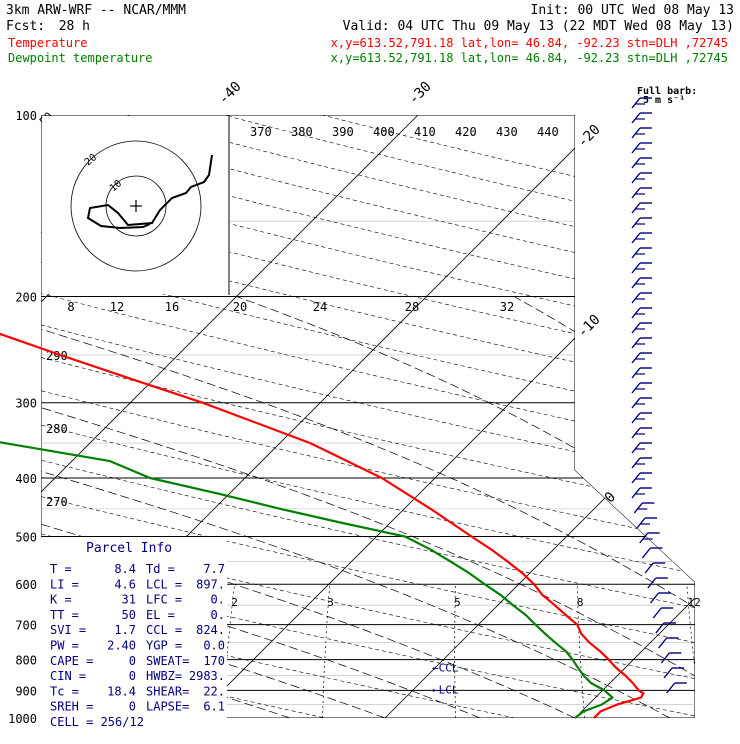 This screenshot has height=744, width=740. I want to click on parcel-row-value-a: 31, so click(129, 600).